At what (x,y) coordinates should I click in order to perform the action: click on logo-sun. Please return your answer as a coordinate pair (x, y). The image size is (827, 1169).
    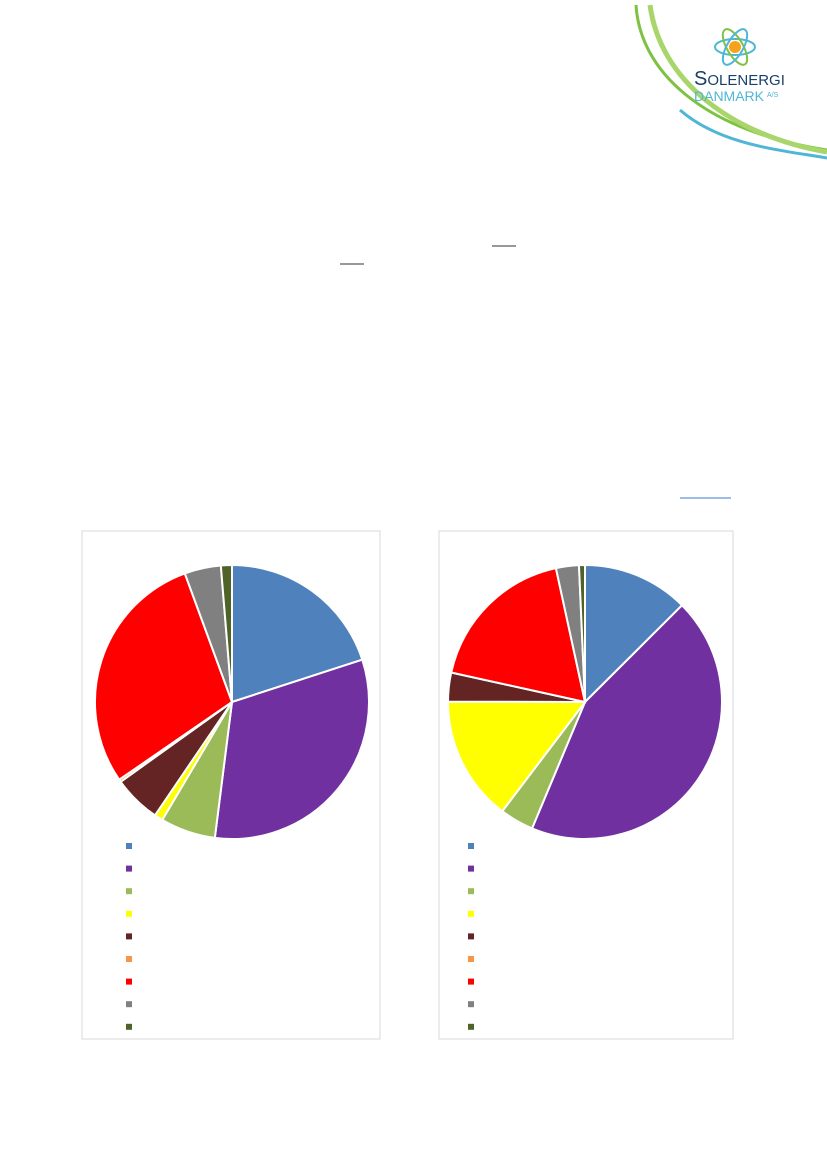
    Looking at the image, I should click on (735, 47).